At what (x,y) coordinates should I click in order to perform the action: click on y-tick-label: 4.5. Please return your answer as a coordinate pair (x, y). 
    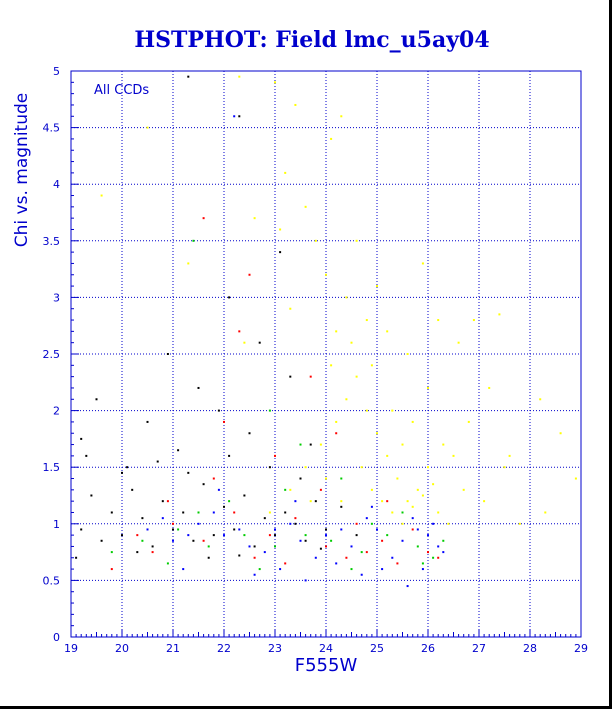
    Looking at the image, I should click on (52, 128).